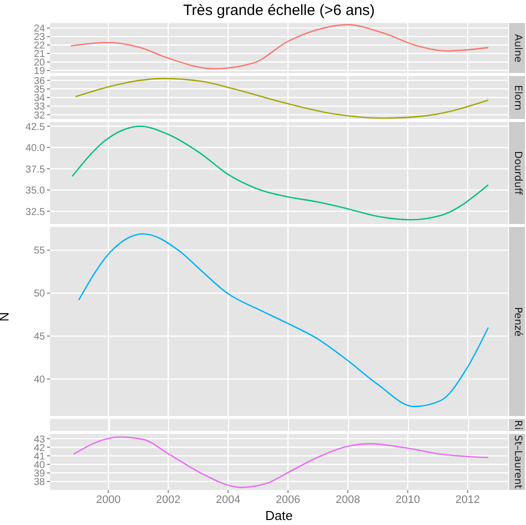  I want to click on x-tick-label: 2004, so click(228, 500).